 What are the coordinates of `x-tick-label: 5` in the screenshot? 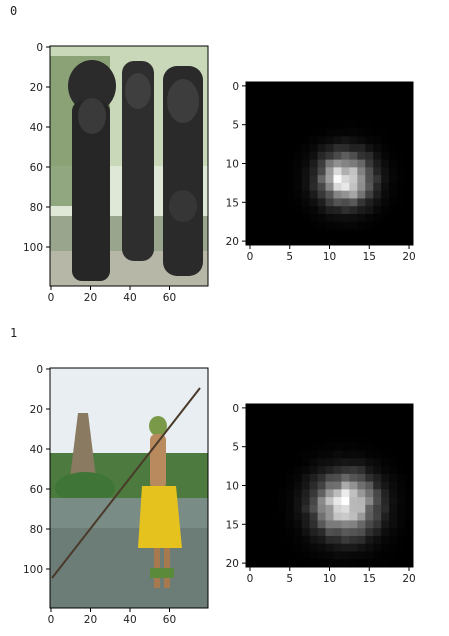 It's located at (289, 257).